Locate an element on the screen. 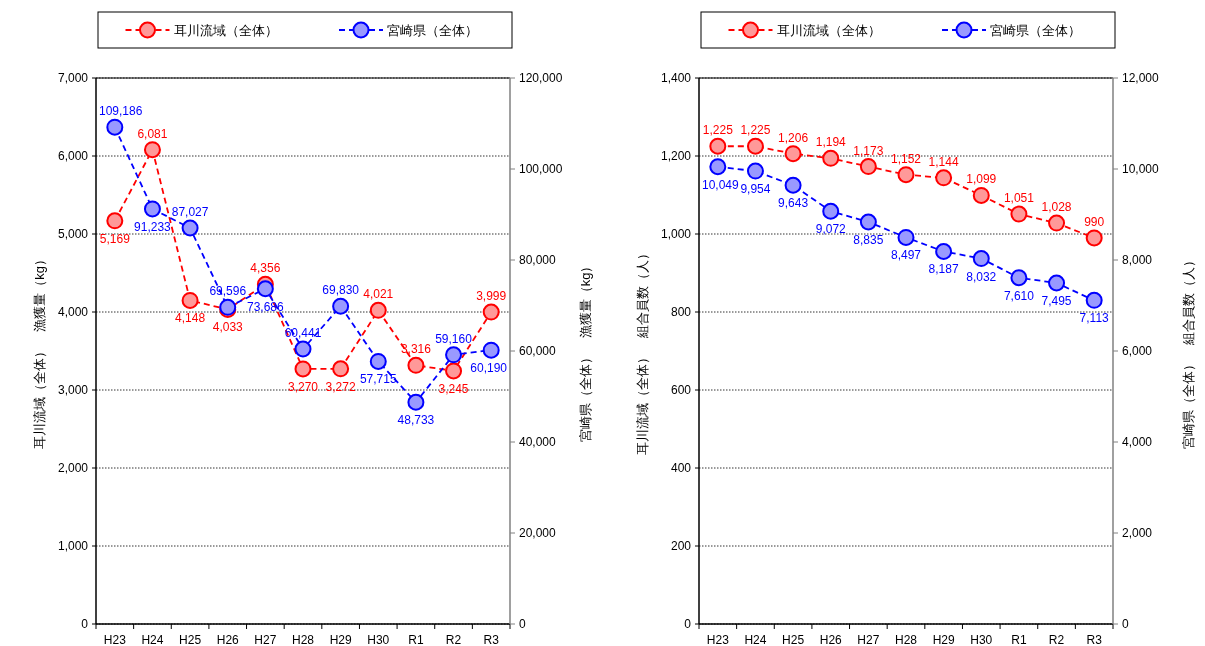  data-label: 7,495 is located at coordinates (1056, 300).